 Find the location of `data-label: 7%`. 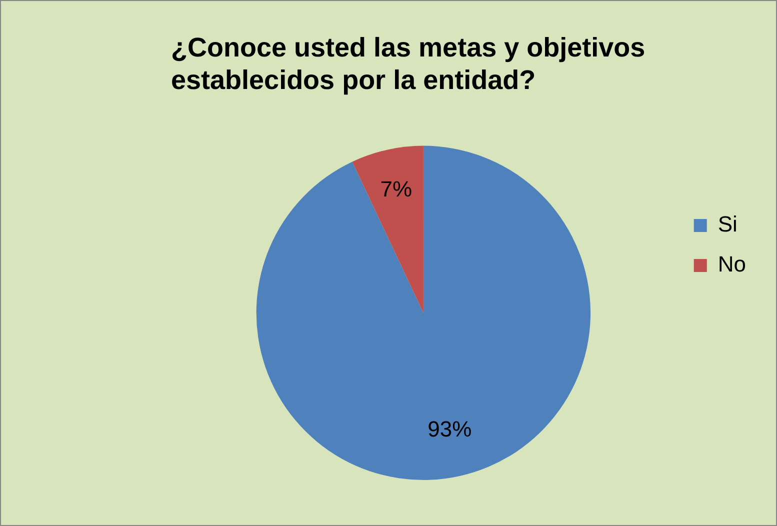

data-label: 7% is located at coordinates (396, 189).